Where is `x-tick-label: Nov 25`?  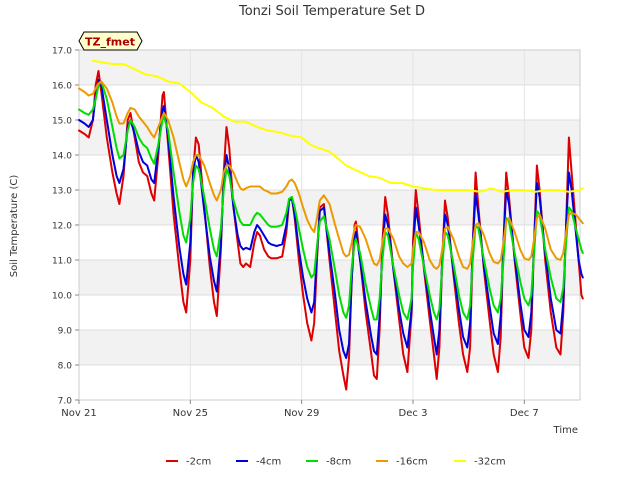 x-tick-label: Nov 25 is located at coordinates (190, 413).